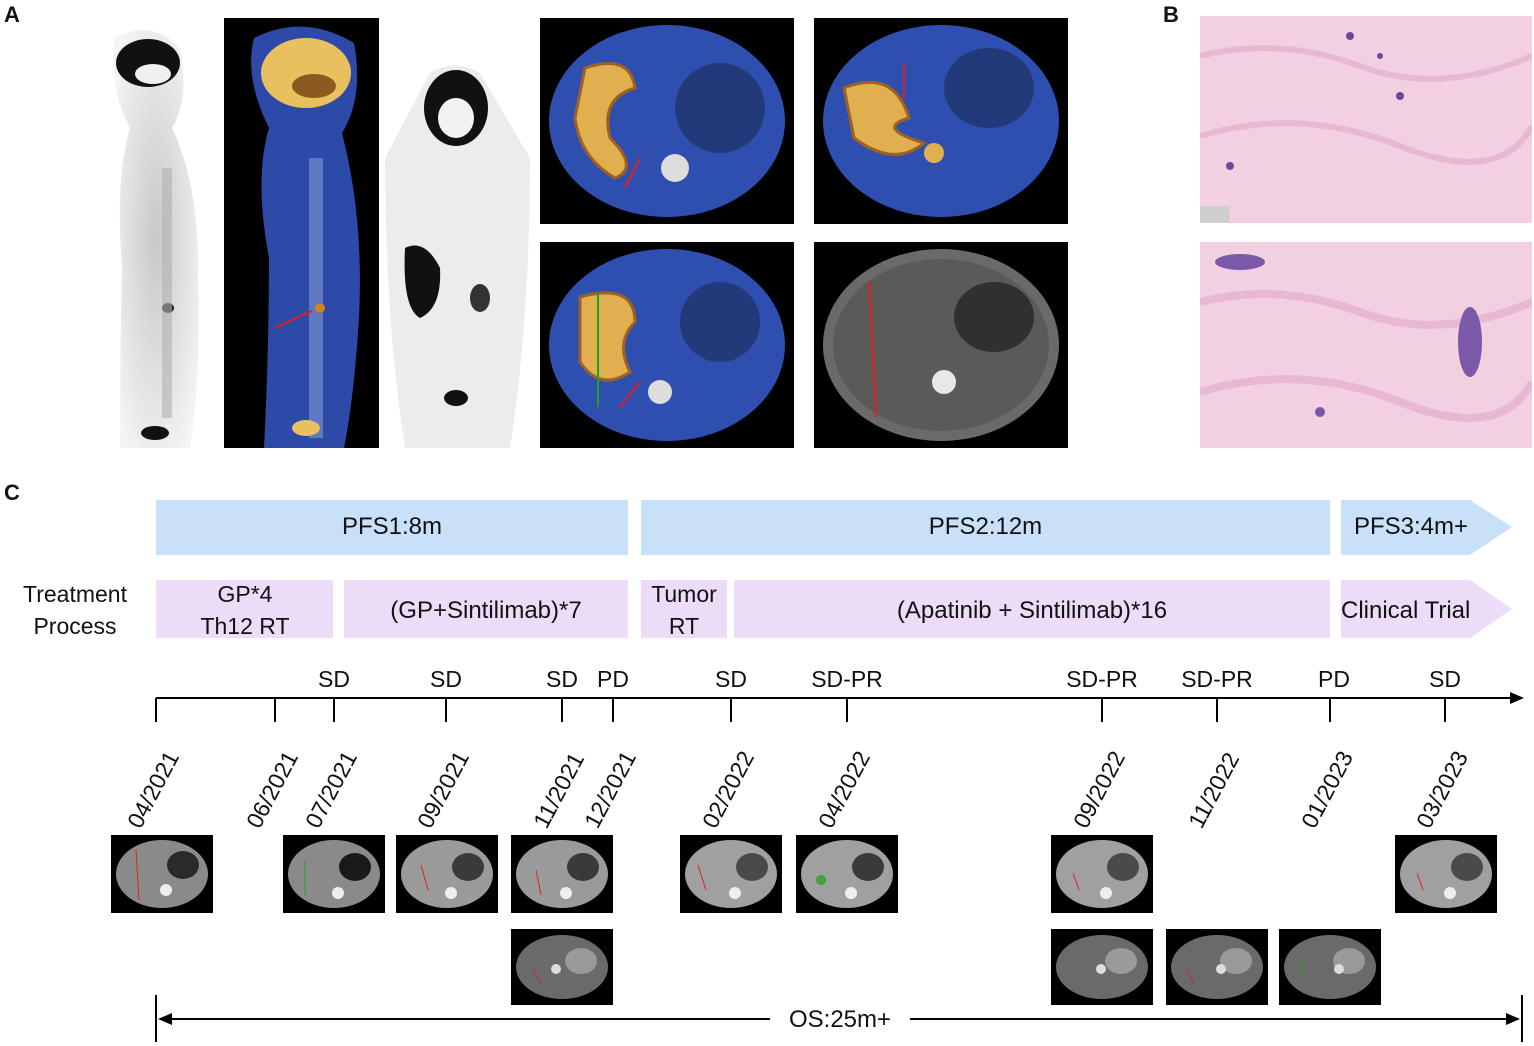 The height and width of the screenshot is (1046, 1534). I want to click on pfs1-bar, so click(392, 527).